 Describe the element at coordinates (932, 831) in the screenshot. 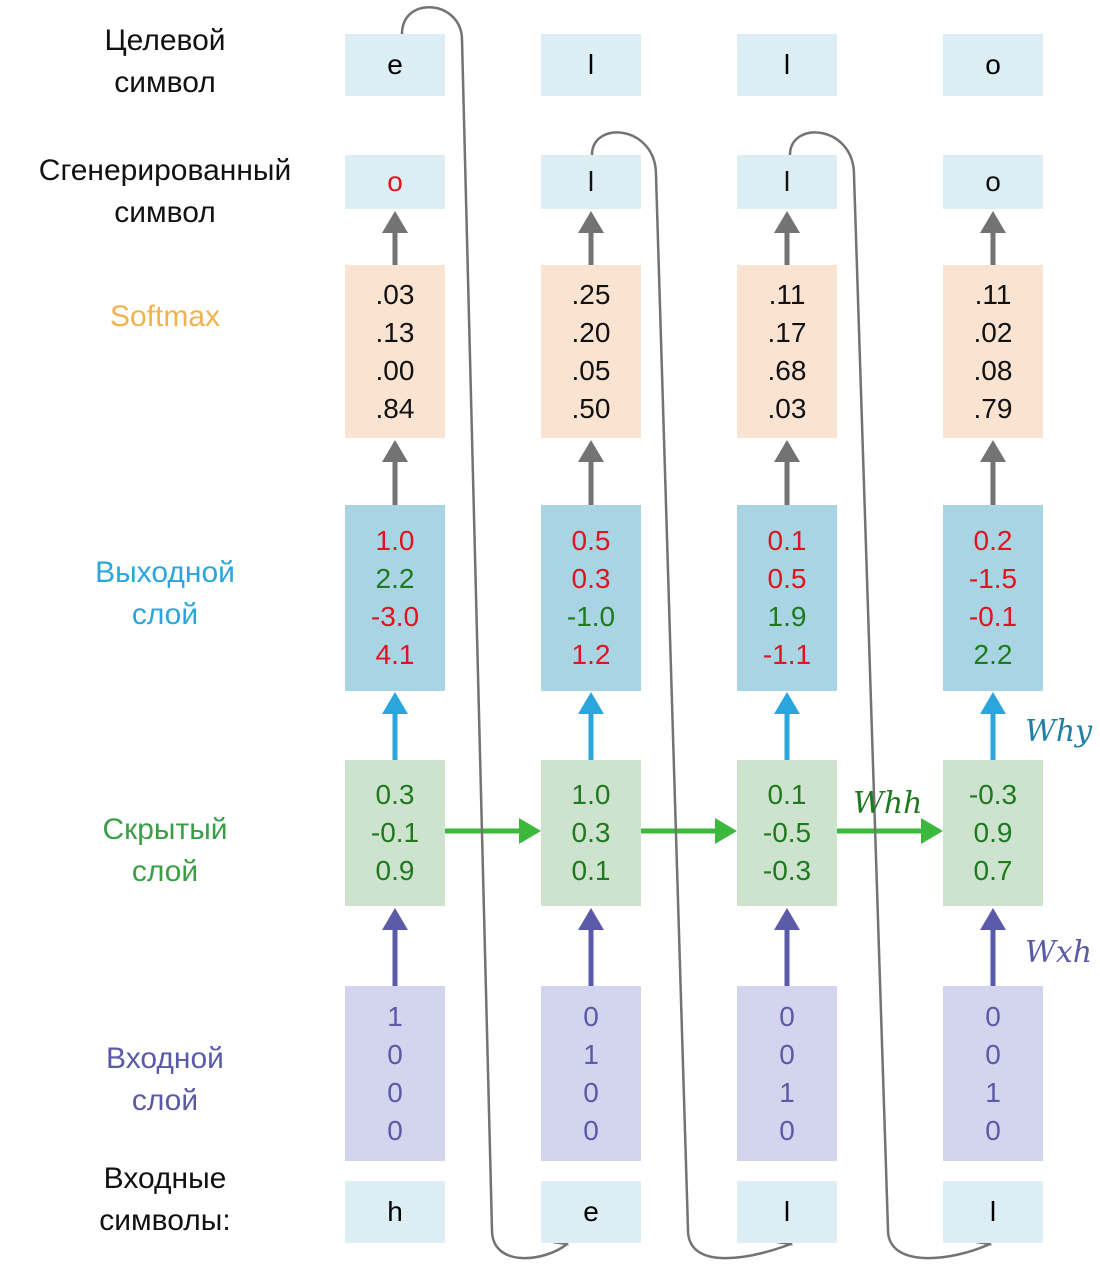

I see `hidden-recurrent-arrow-3-head` at that location.